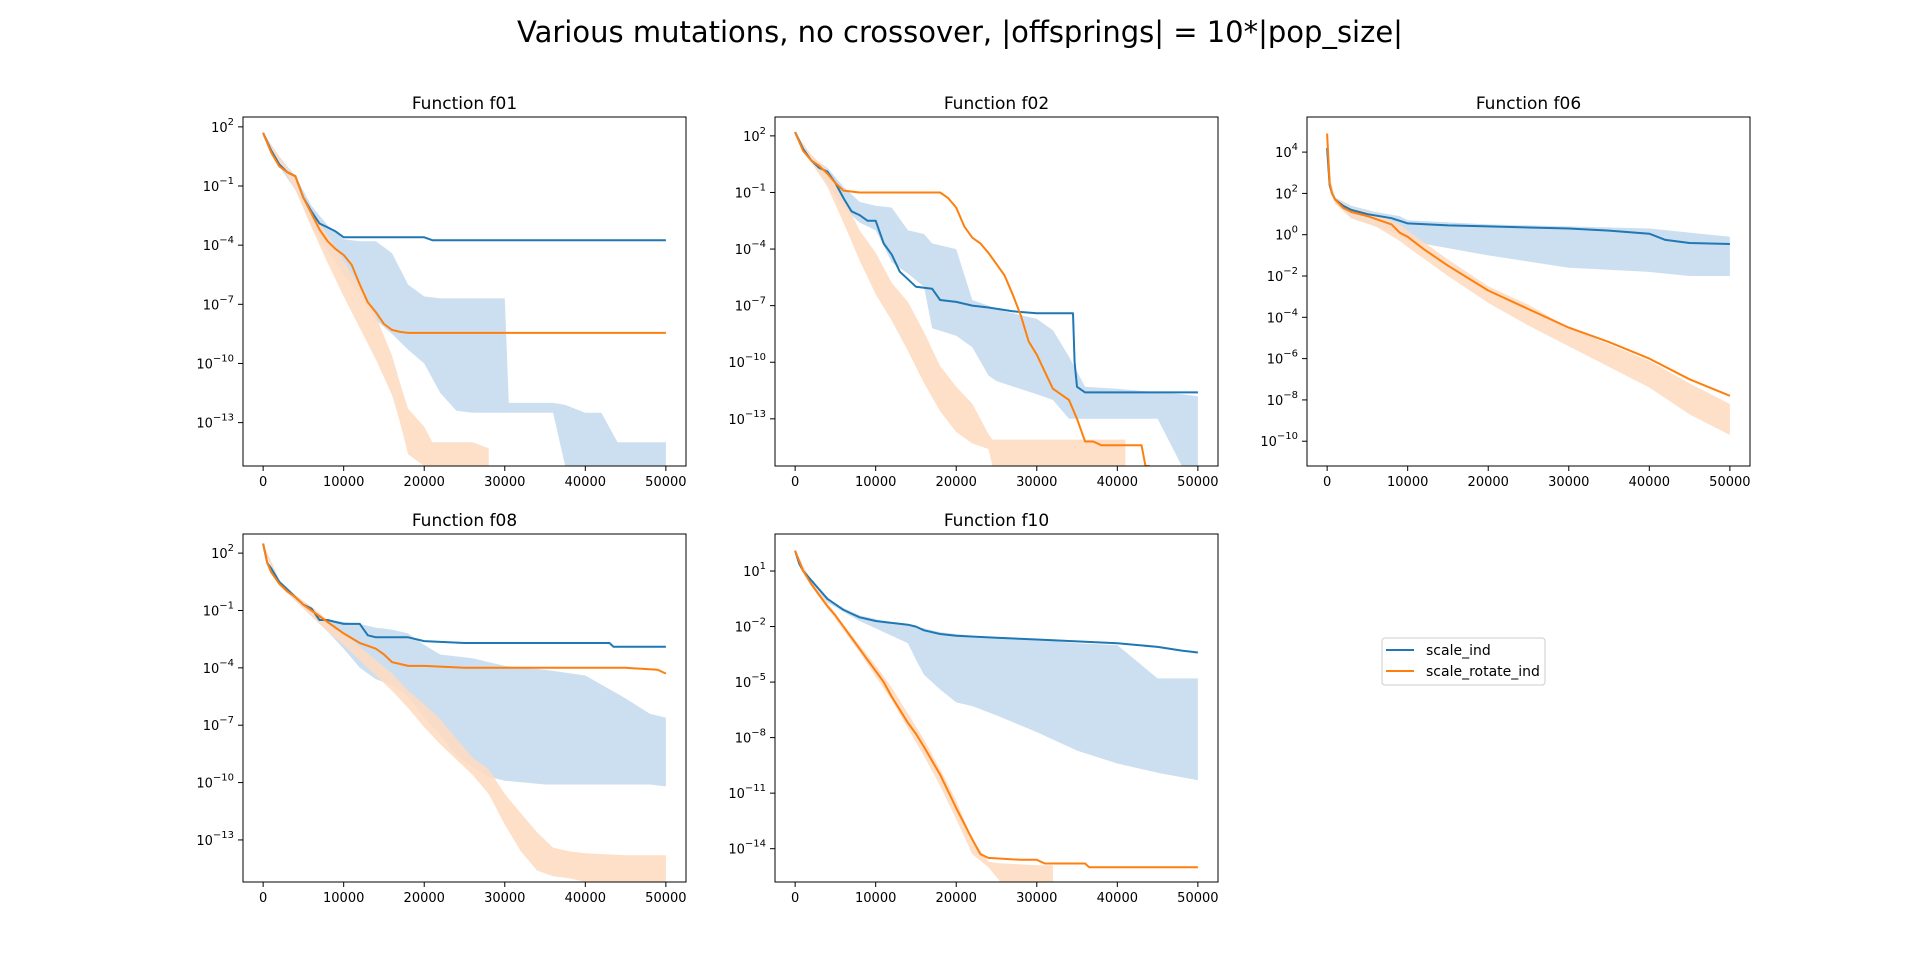  I want to click on y-tick-label: 10⁻¹⁴, so click(747, 848).